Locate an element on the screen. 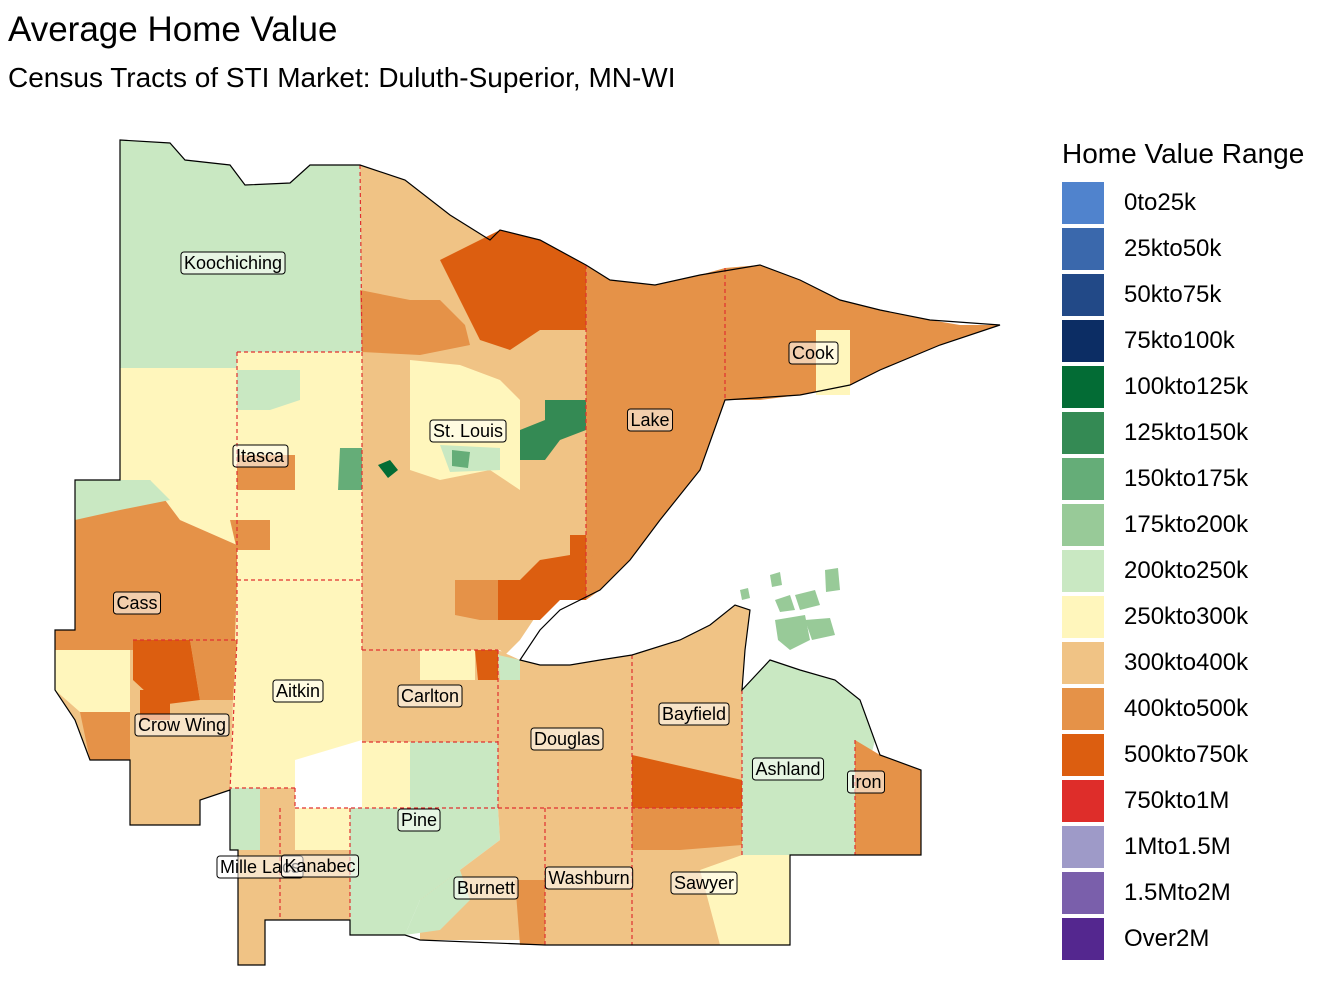 The image size is (1344, 1008). county-label: St. Louis is located at coordinates (468, 431).